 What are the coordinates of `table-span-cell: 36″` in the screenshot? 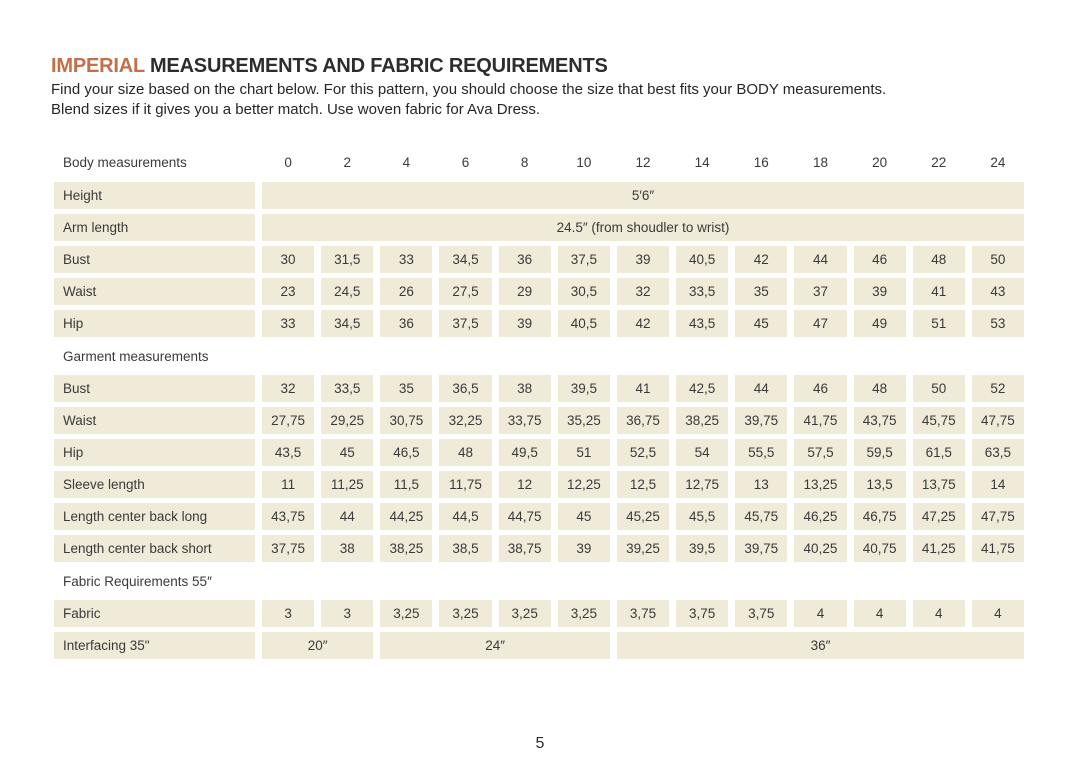 It's located at (820, 645).